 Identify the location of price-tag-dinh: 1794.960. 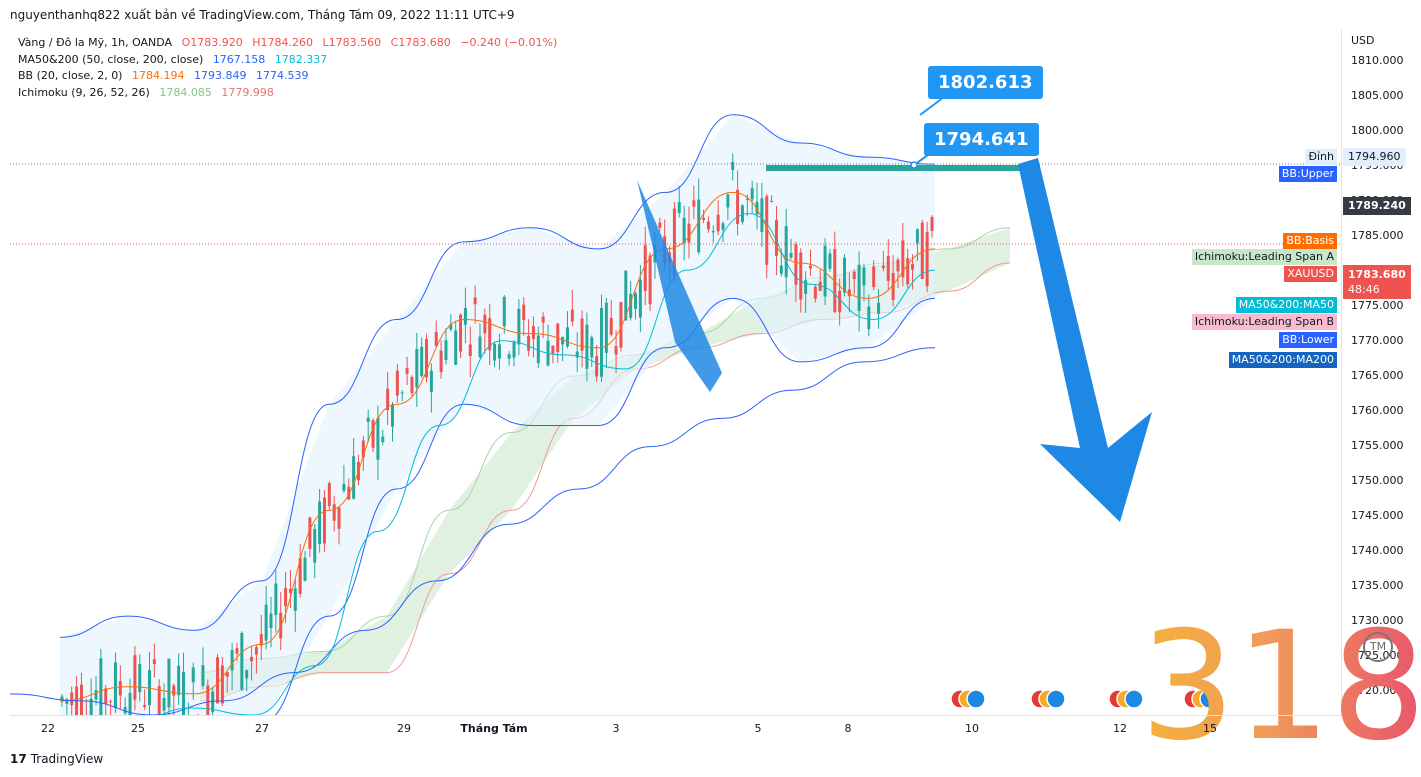
(1374, 157).